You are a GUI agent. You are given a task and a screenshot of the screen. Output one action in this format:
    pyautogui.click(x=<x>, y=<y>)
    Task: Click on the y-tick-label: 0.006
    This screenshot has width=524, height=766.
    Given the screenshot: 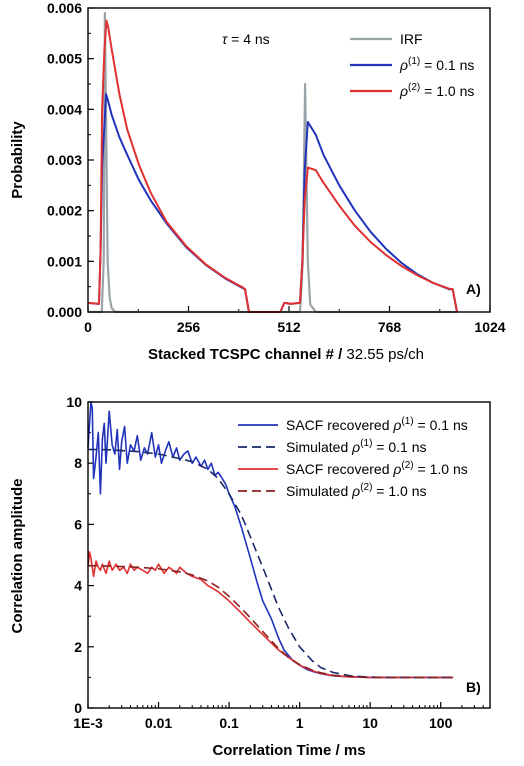 What is the action you would take?
    pyautogui.click(x=64, y=8)
    